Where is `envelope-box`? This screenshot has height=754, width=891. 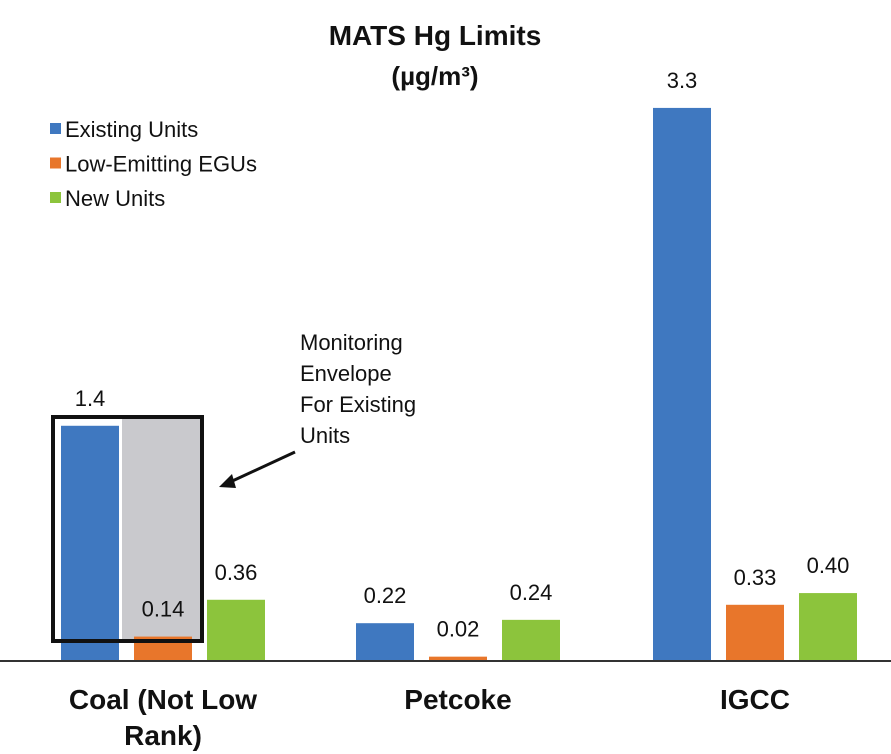 envelope-box is located at coordinates (127, 529).